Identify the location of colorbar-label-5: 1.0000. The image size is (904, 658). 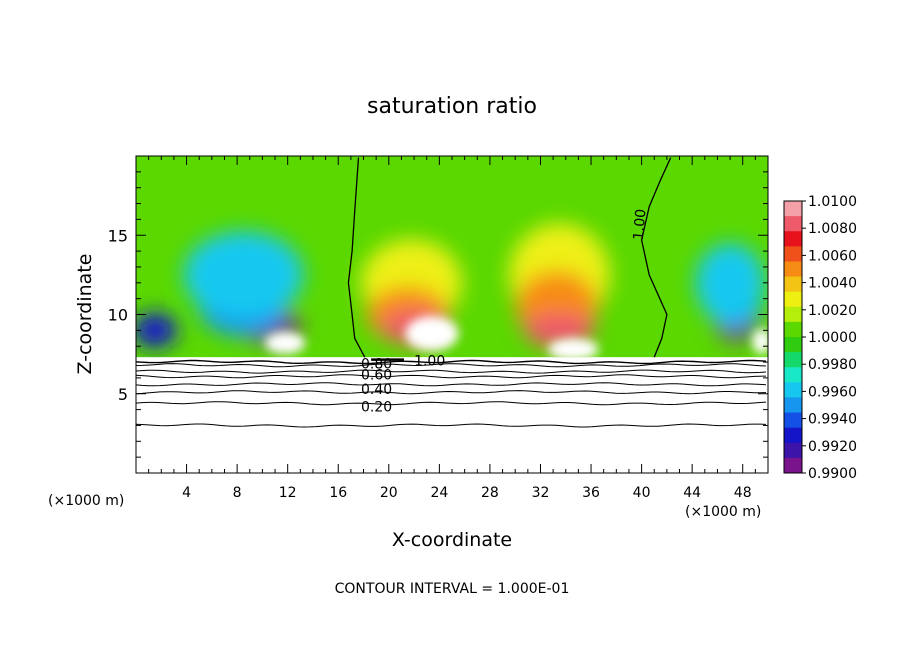
(832, 338).